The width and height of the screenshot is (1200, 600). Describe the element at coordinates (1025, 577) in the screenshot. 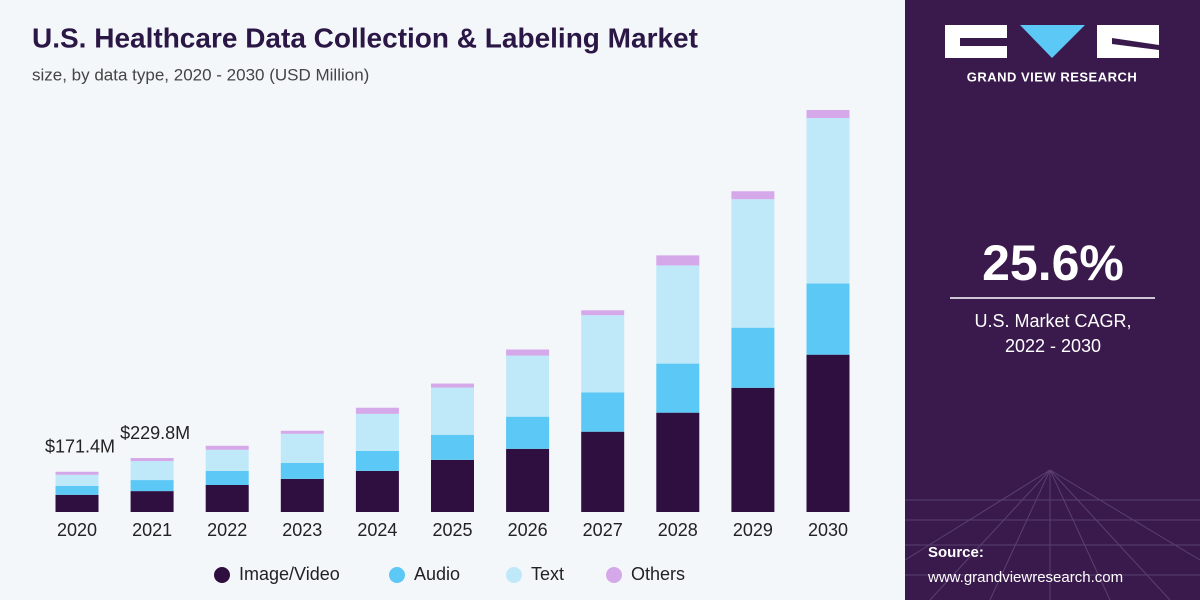

I see `source-url: www.grandviewresearch.com` at that location.